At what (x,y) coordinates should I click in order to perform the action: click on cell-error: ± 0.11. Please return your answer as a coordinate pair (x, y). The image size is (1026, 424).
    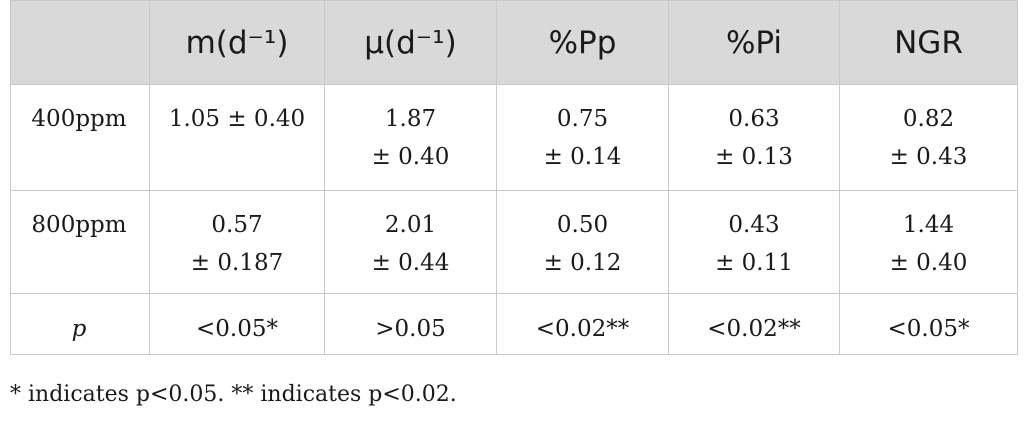
    Looking at the image, I should click on (754, 263).